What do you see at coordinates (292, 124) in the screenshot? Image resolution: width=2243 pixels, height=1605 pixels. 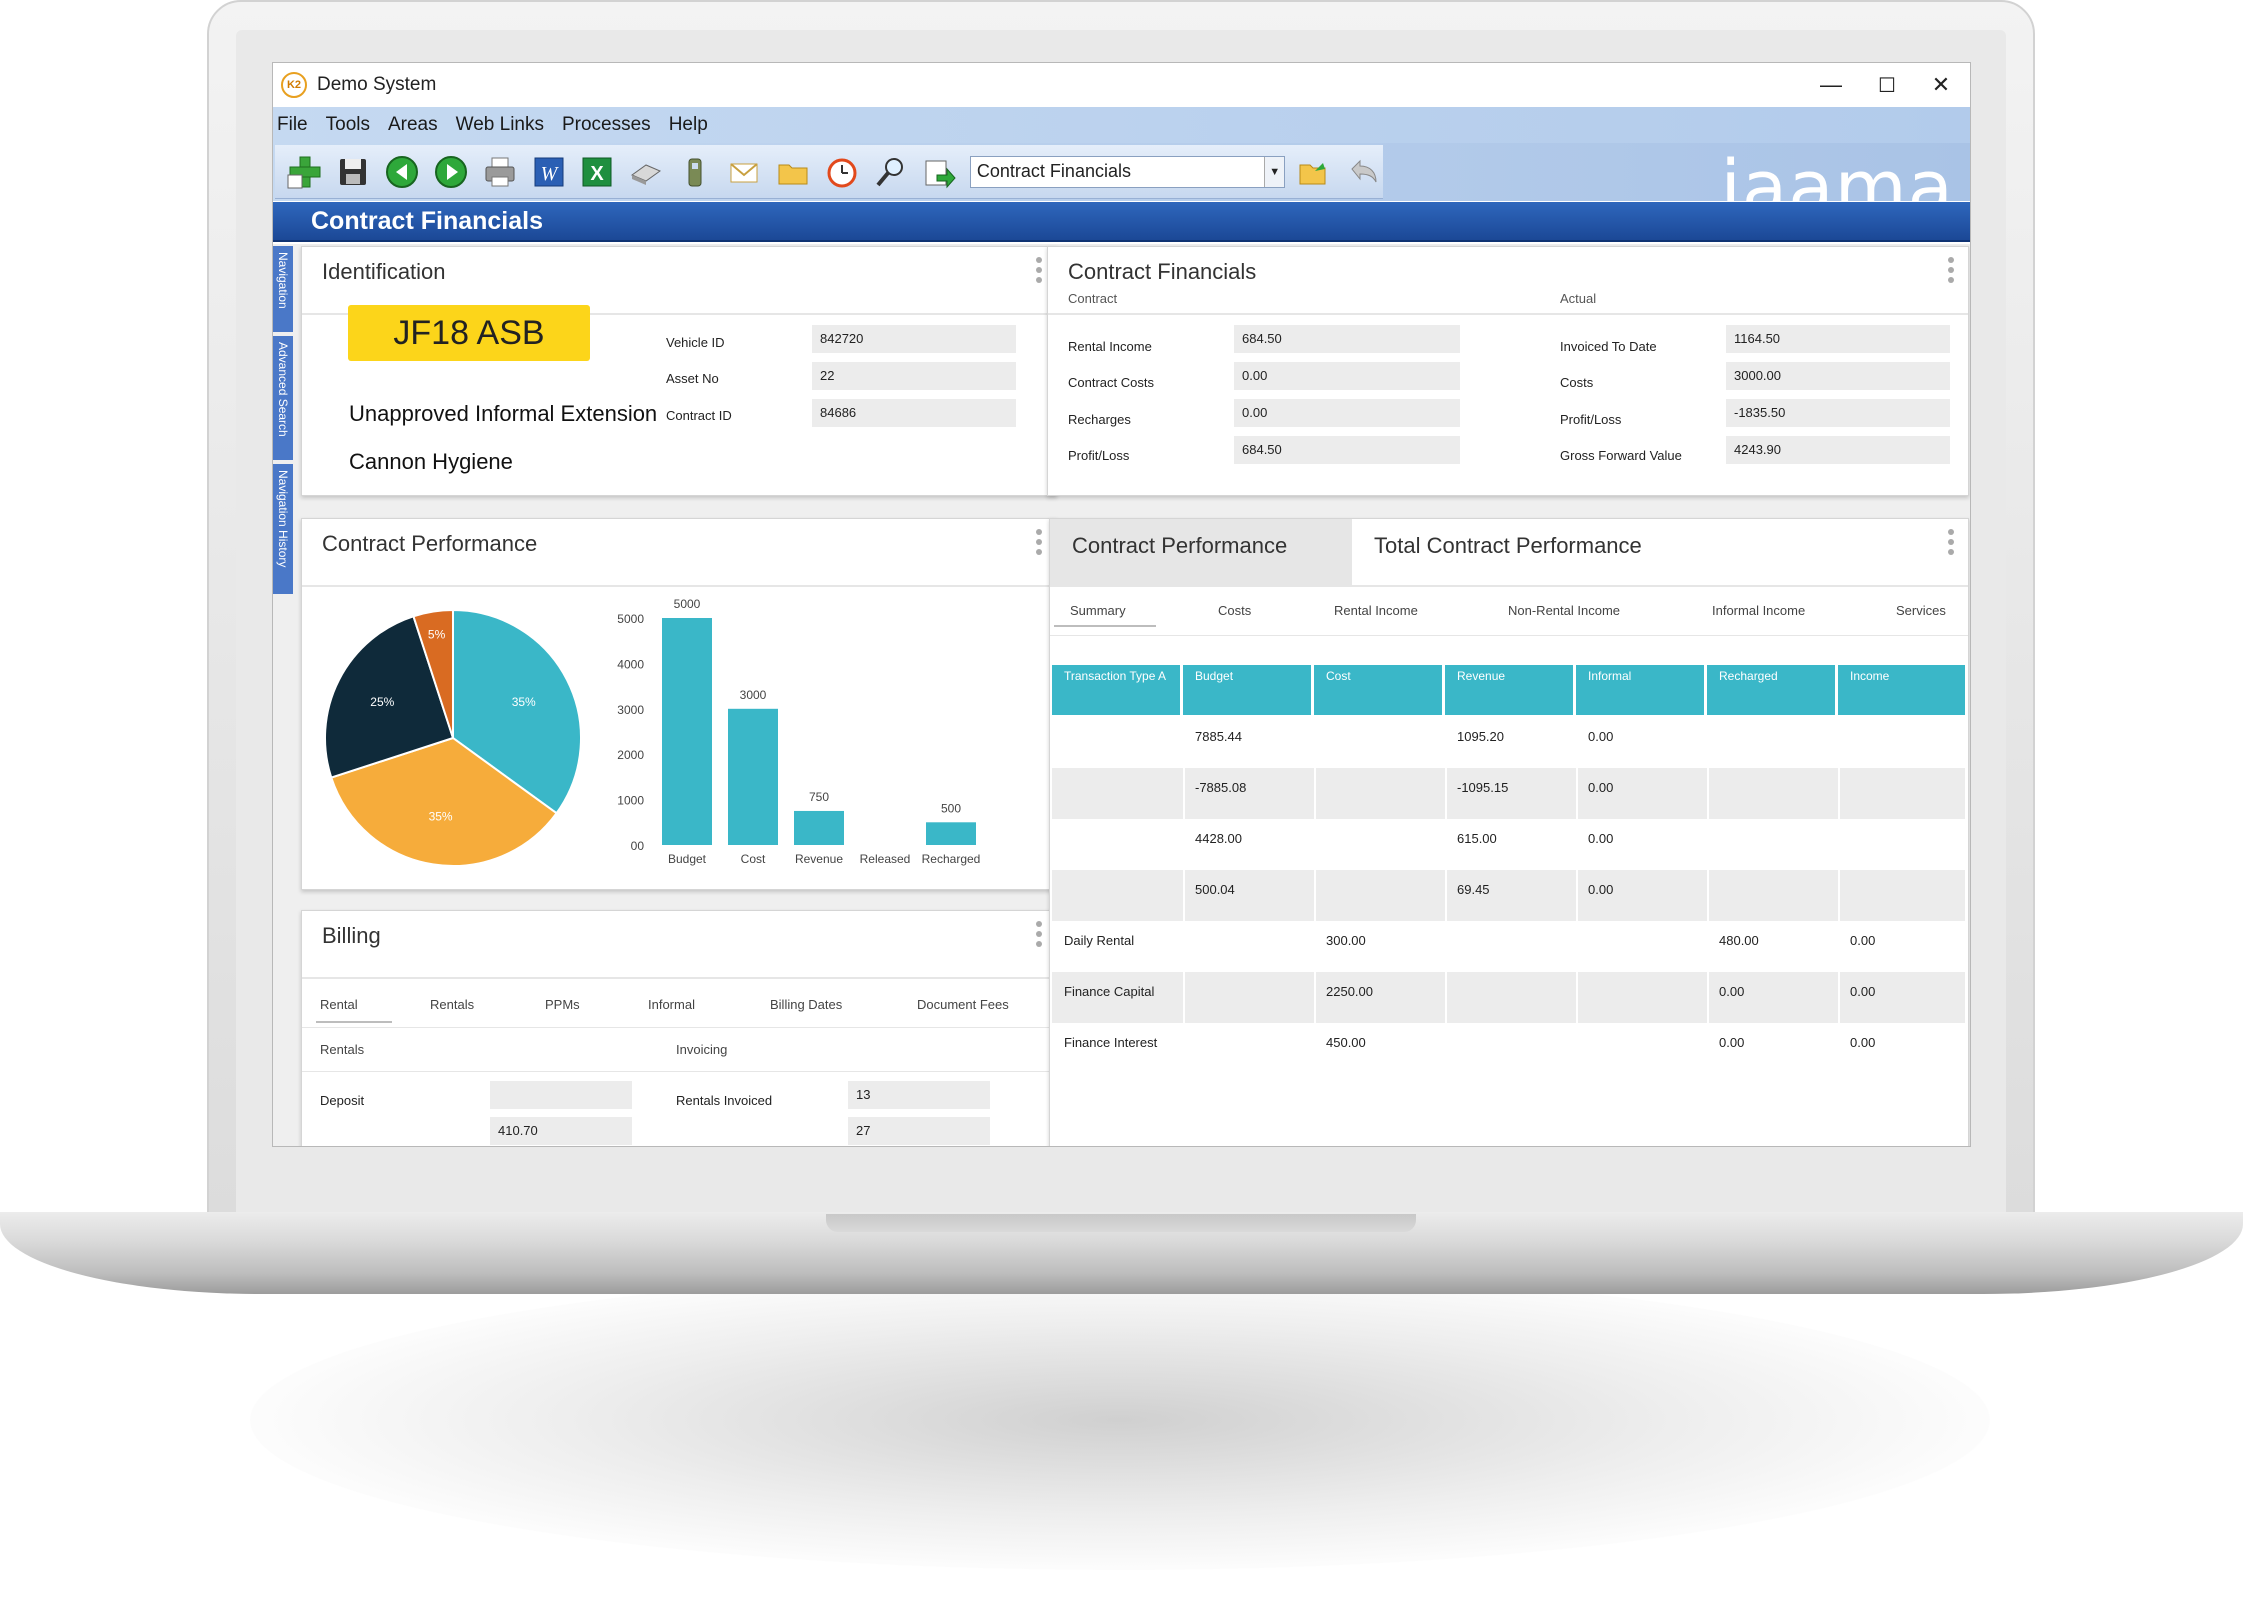 I see `menu-file: File` at bounding box center [292, 124].